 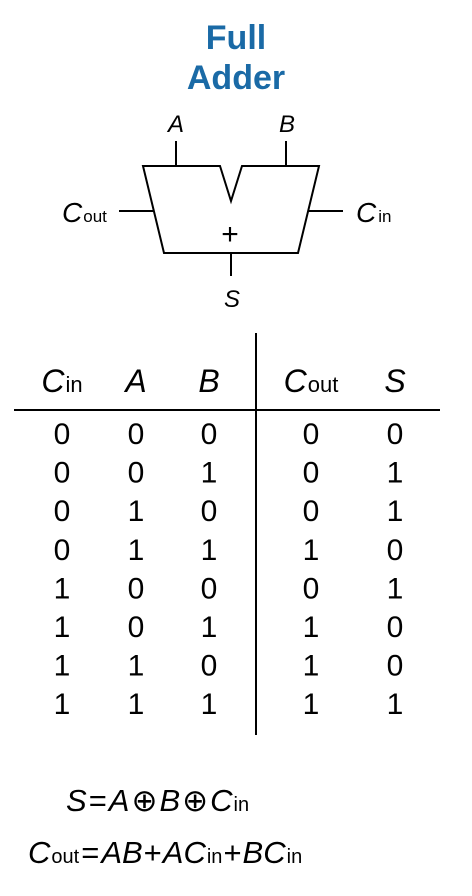 What do you see at coordinates (236, 78) in the screenshot?
I see `title-line-2: Adder` at bounding box center [236, 78].